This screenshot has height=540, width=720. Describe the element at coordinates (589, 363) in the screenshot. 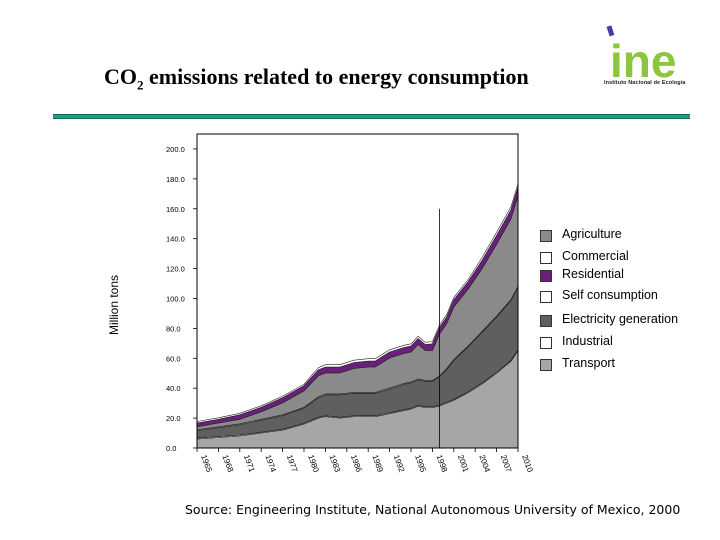

I see `legend-label: Transport` at that location.